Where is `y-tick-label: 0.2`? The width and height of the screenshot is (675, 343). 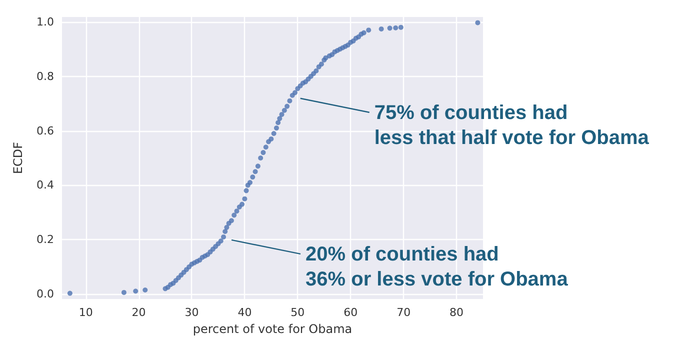
y-tick-label: 0.2 is located at coordinates (45, 239).